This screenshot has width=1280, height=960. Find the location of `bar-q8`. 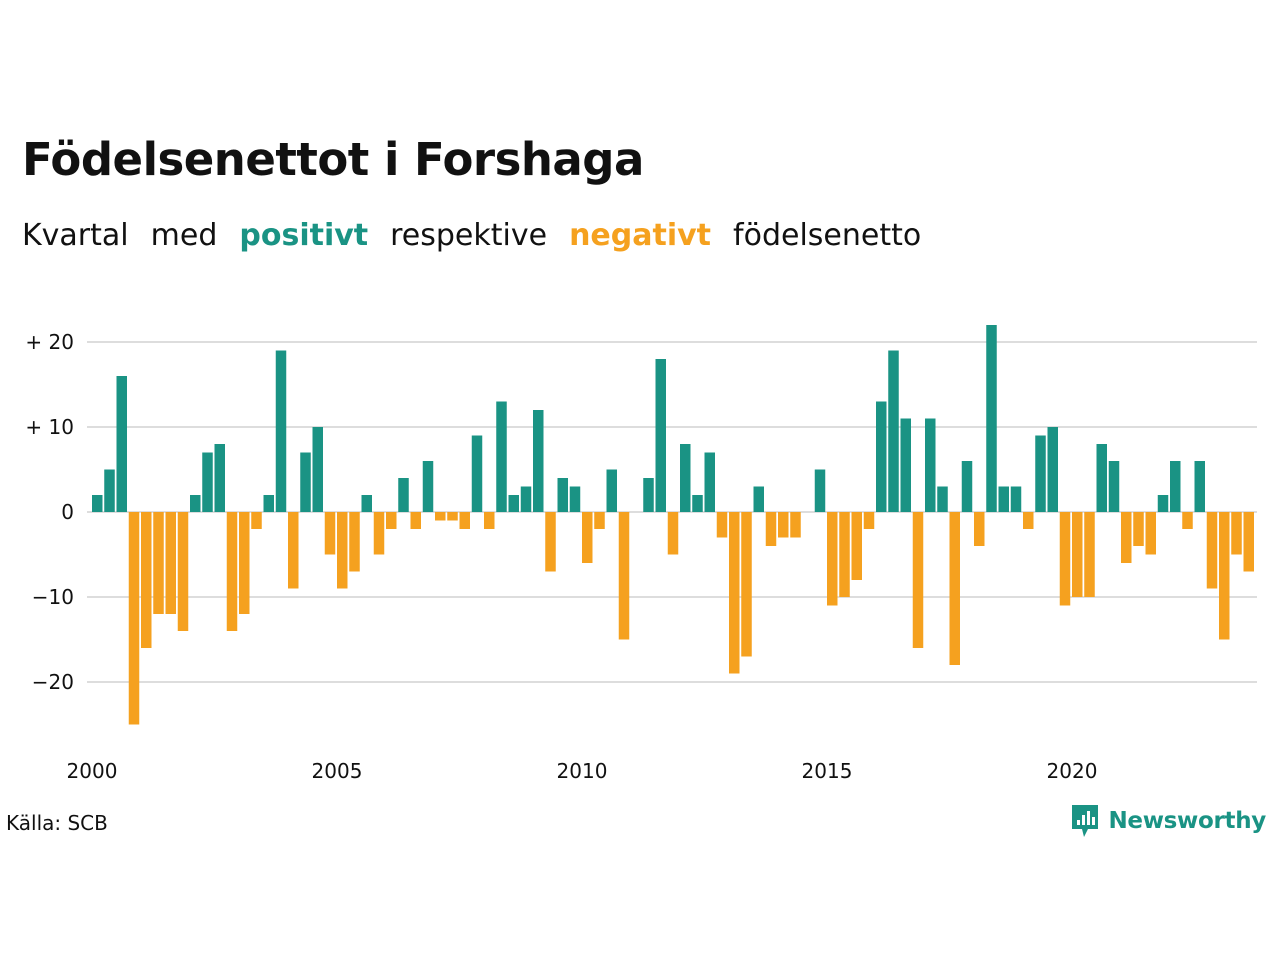

bar-q8 is located at coordinates (183, 571).